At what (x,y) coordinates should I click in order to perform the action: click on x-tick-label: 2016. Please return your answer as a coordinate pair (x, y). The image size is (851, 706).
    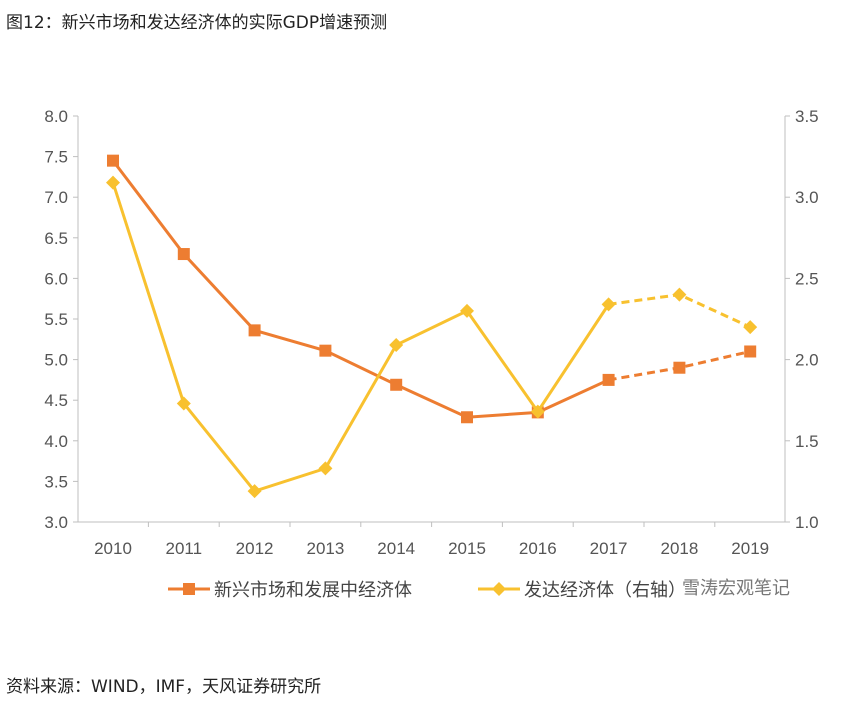
    Looking at the image, I should click on (538, 548).